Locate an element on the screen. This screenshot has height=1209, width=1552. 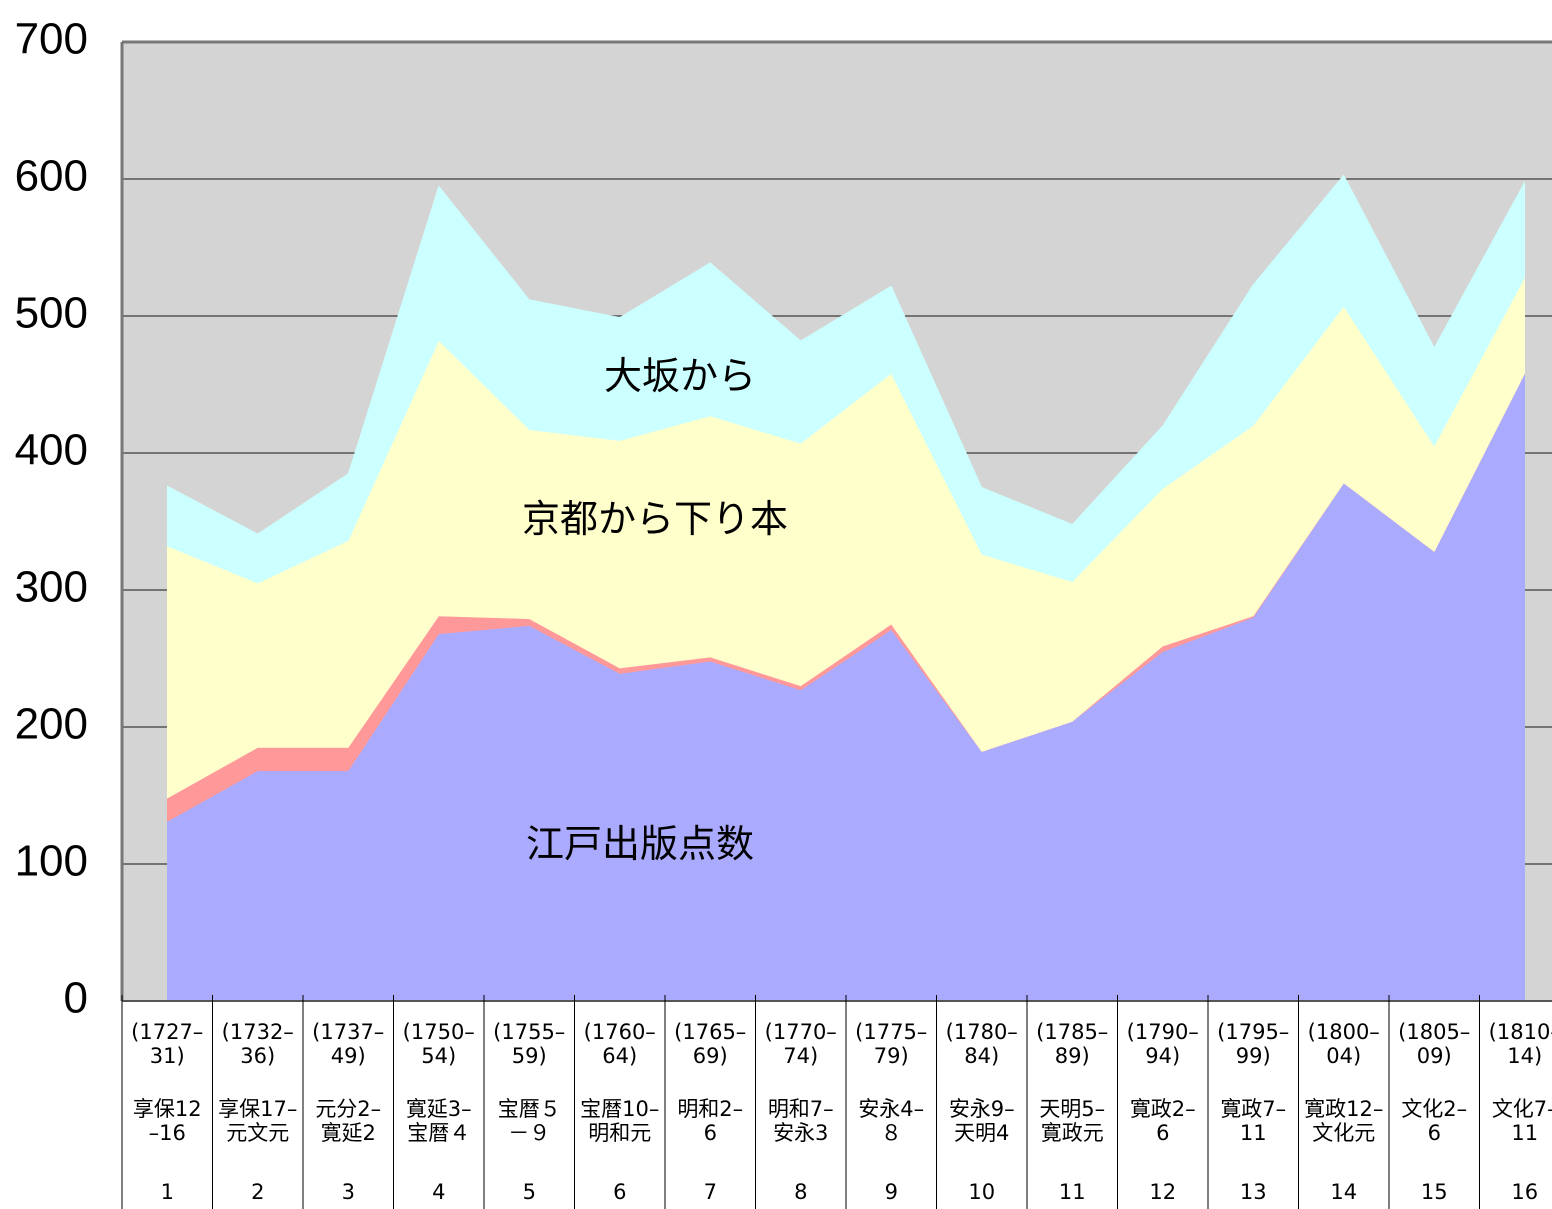
x-tick-label: 7 is located at coordinates (710, 1192).